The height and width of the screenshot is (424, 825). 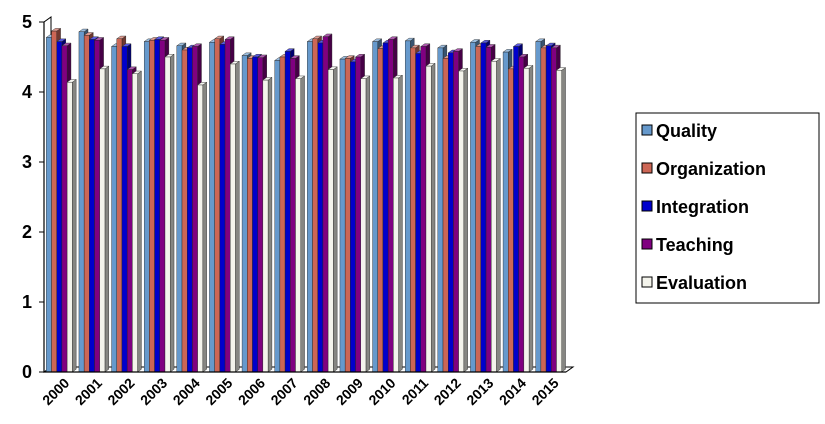 What do you see at coordinates (186, 391) in the screenshot?
I see `x-tick-label: 2004` at bounding box center [186, 391].